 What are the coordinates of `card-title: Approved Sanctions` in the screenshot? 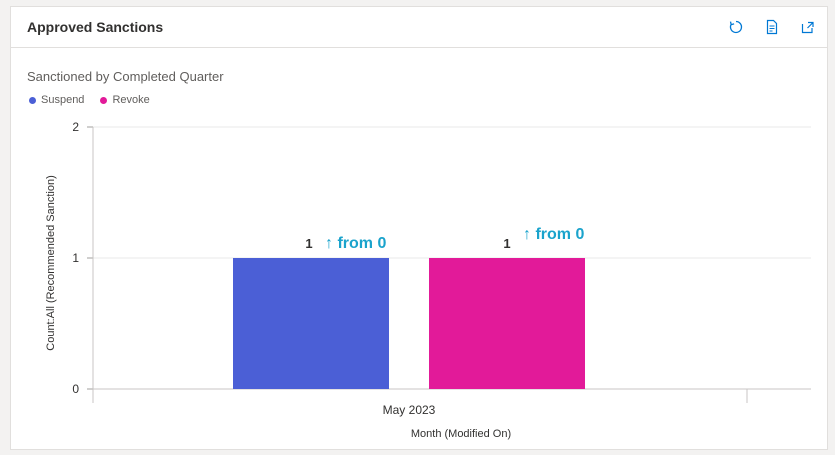 It's located at (95, 27).